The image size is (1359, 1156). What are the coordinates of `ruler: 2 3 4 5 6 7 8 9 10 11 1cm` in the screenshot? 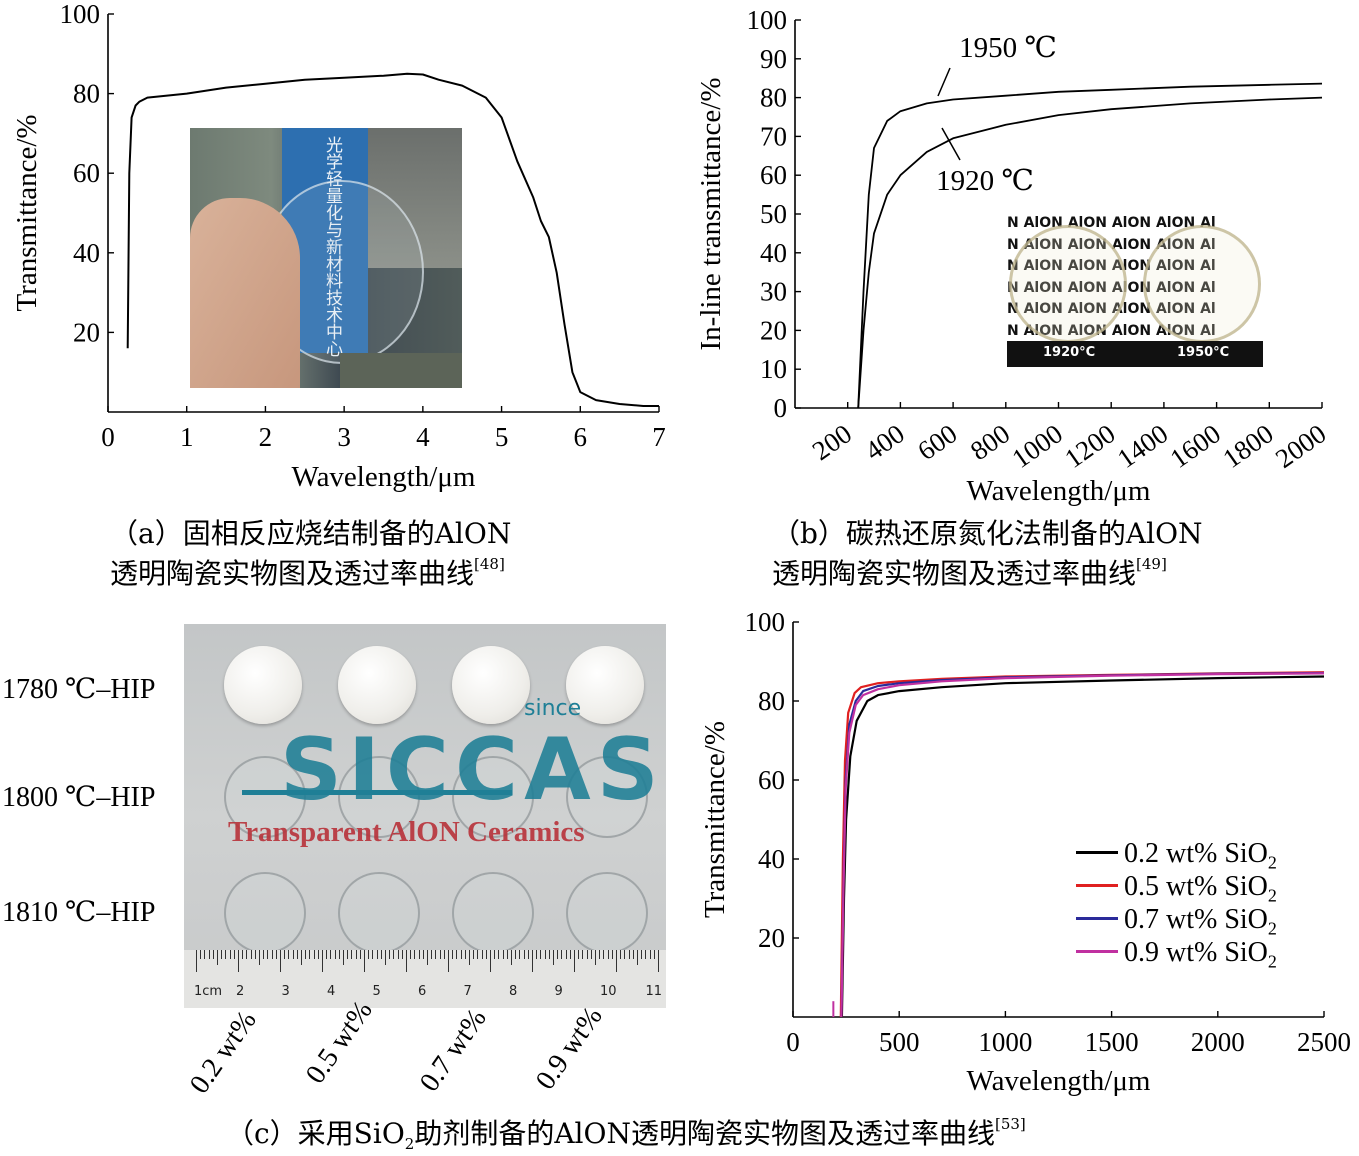 It's located at (425, 979).